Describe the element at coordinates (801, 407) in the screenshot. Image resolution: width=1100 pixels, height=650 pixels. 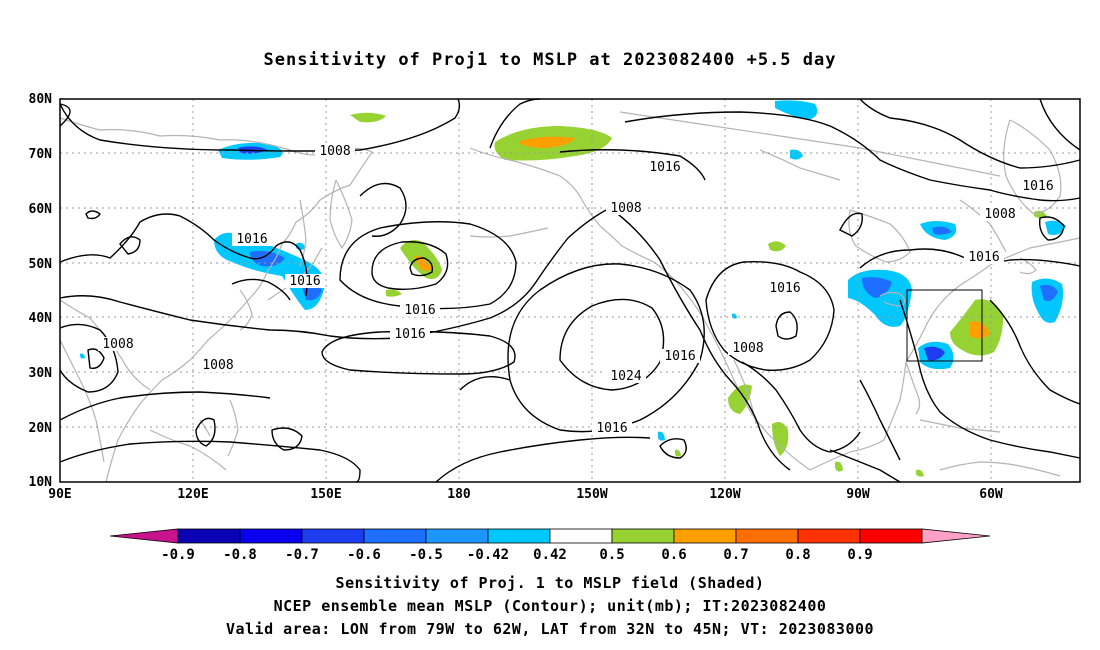
I see `contour-1008-baja` at that location.